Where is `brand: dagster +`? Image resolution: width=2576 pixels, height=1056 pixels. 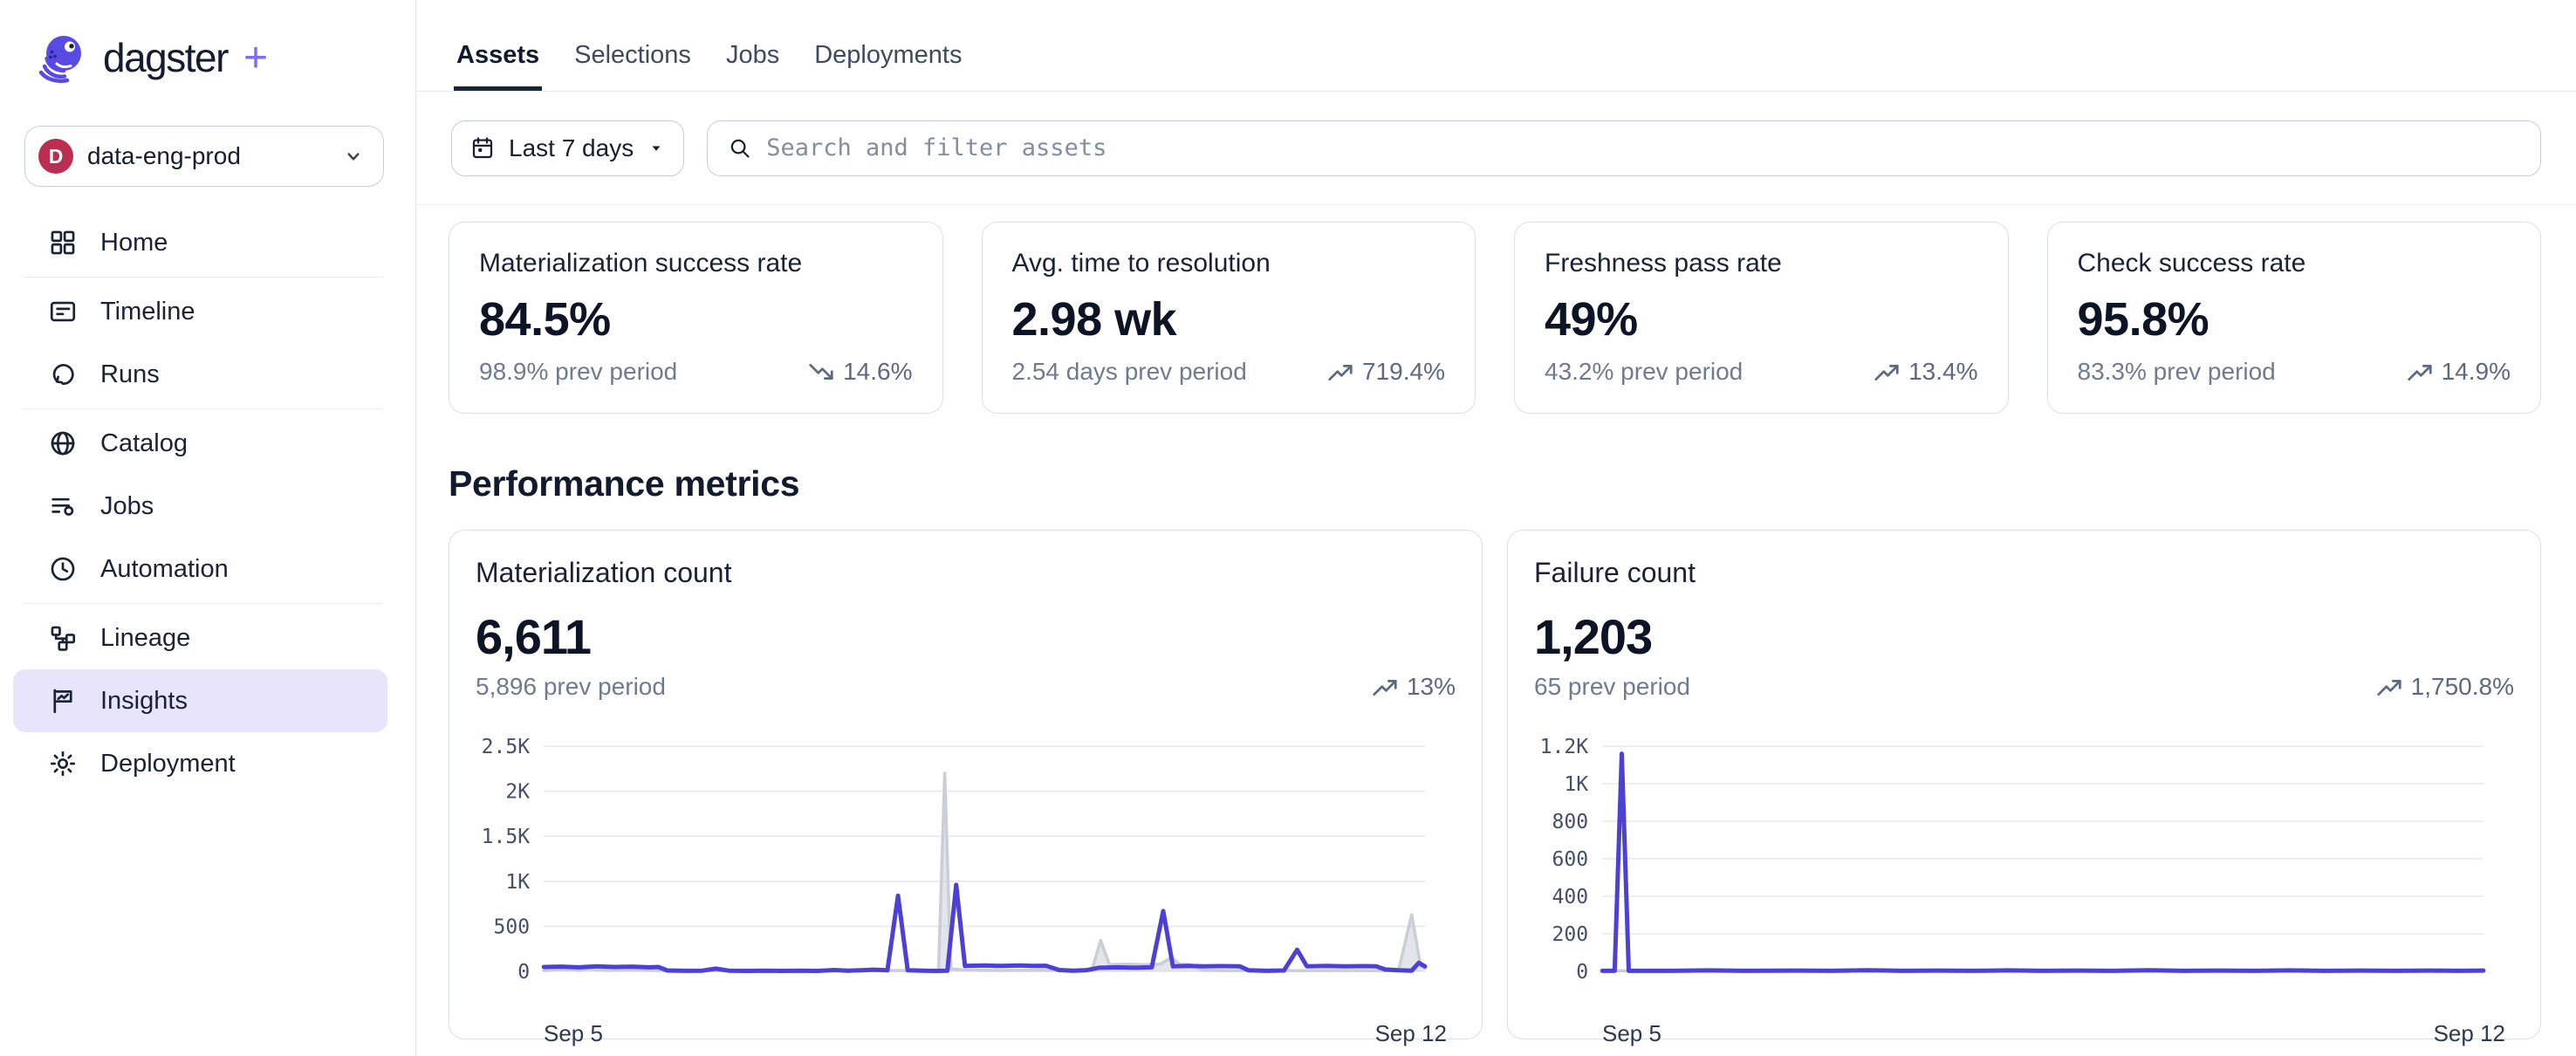
brand: dagster + is located at coordinates (207, 43).